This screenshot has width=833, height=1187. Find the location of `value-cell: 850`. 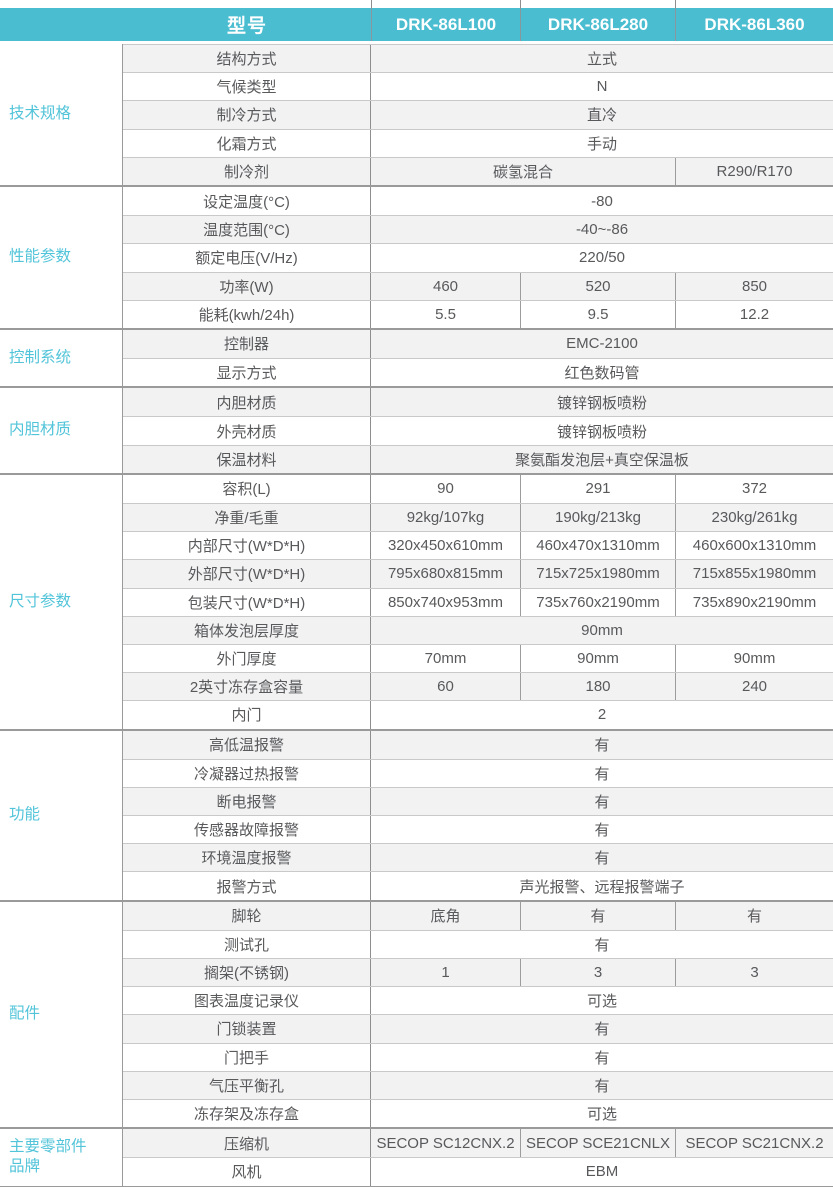

value-cell: 850 is located at coordinates (754, 286).